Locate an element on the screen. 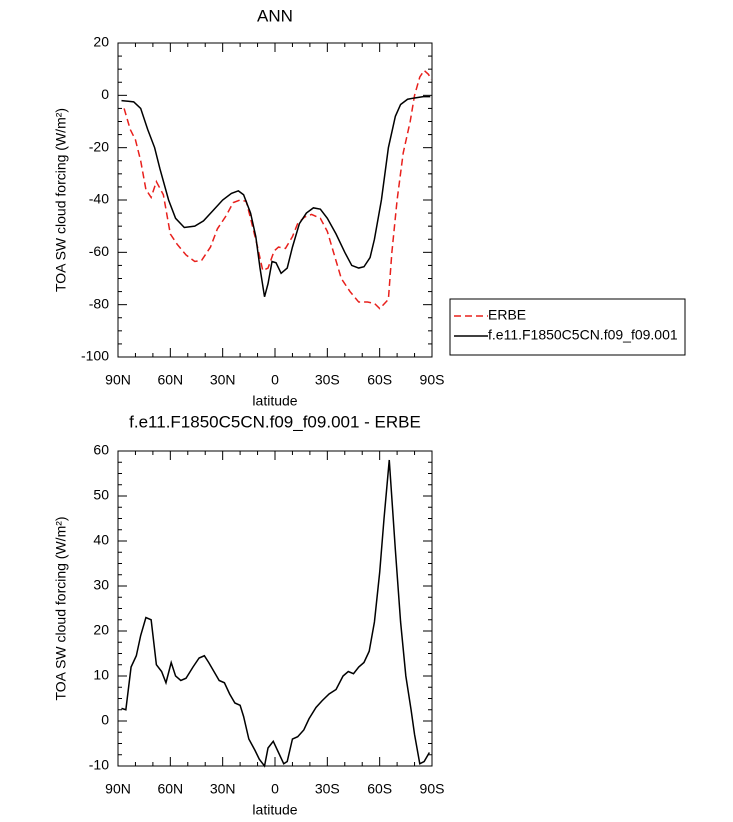  y-tick-label: 40 is located at coordinates (101, 540).